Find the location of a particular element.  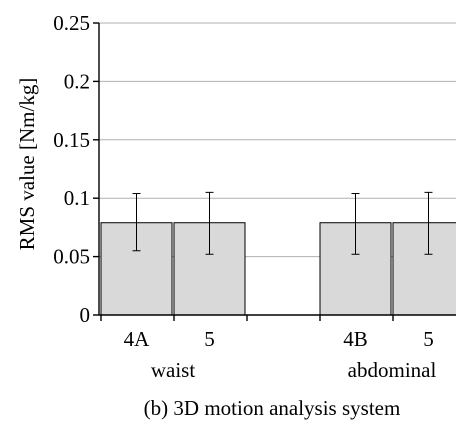

error-bars is located at coordinates (282, 223).